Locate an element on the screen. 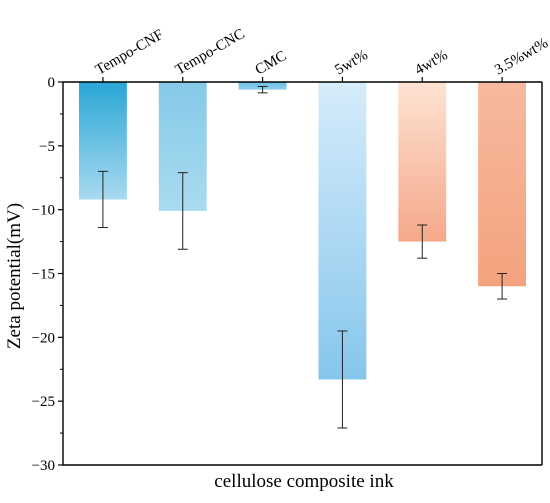 Image resolution: width=550 pixels, height=503 pixels. y-tick-label: −5 is located at coordinates (47, 147).